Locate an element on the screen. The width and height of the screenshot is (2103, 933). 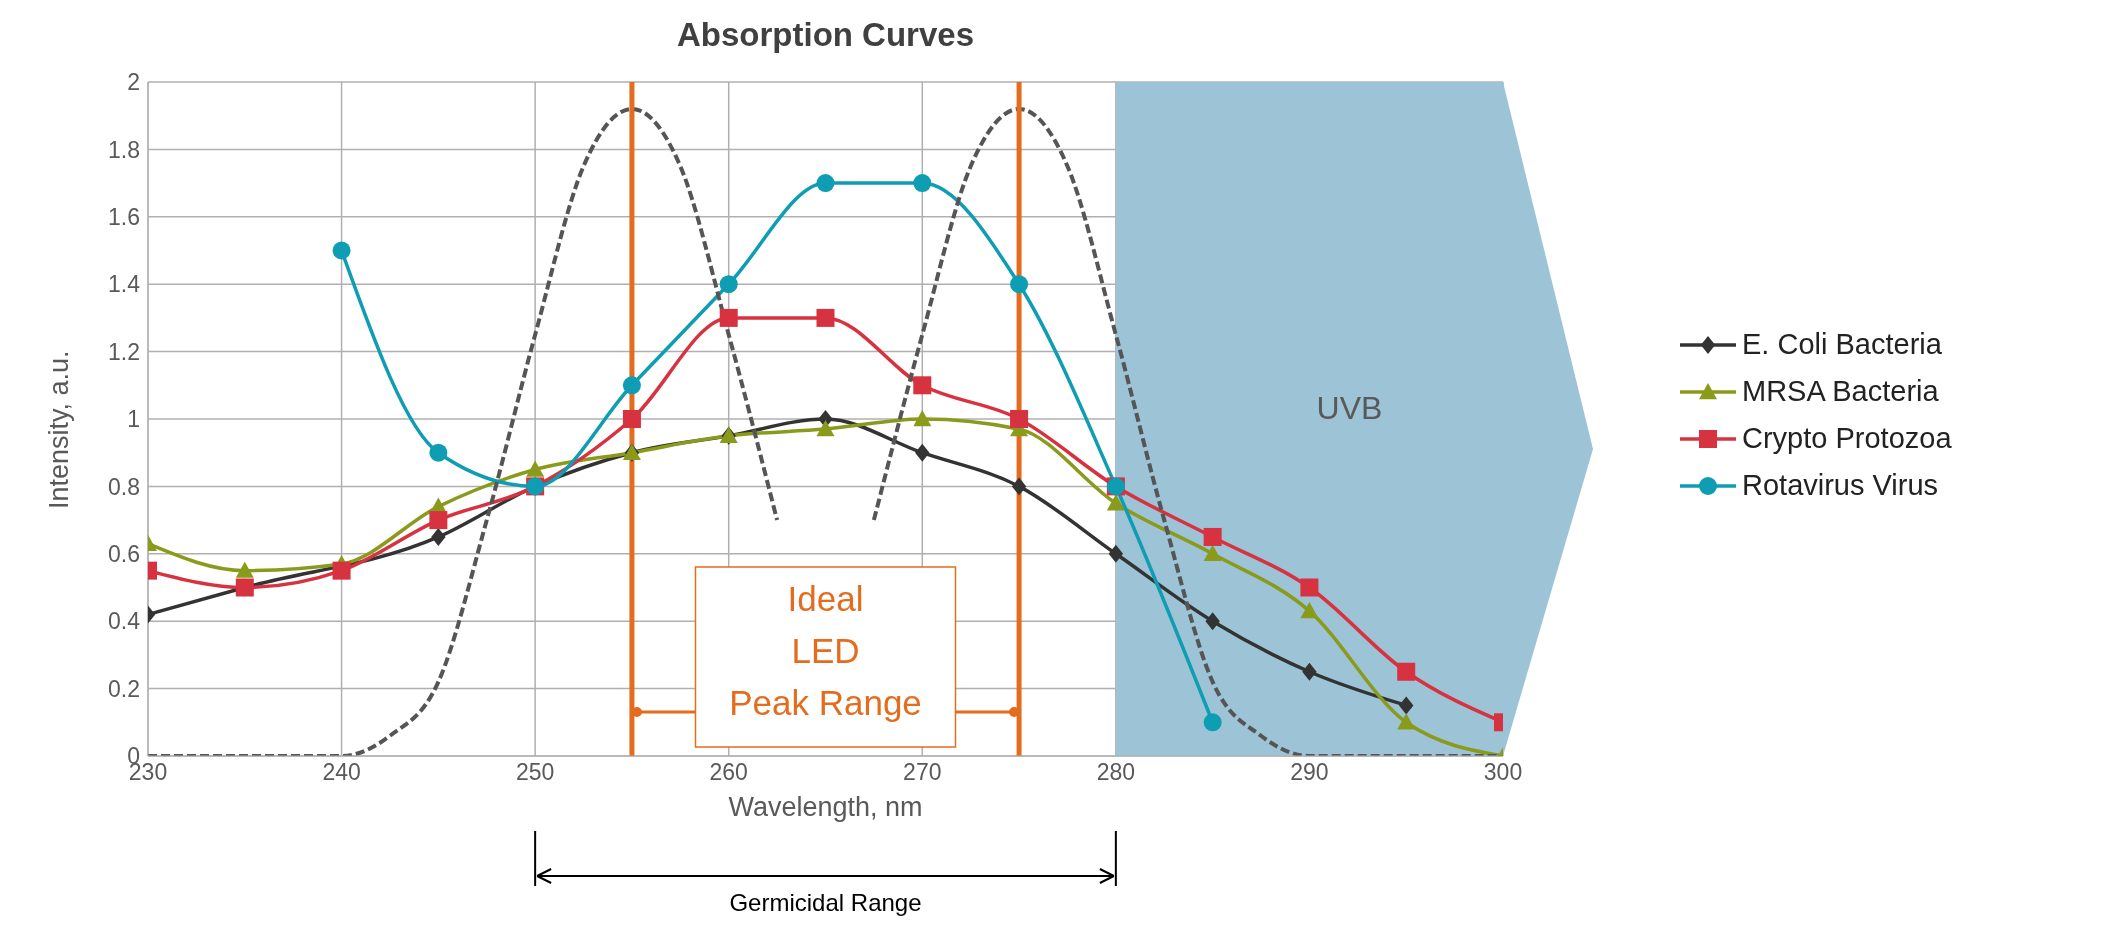
text: Germicidal Range is located at coordinates (825, 902).